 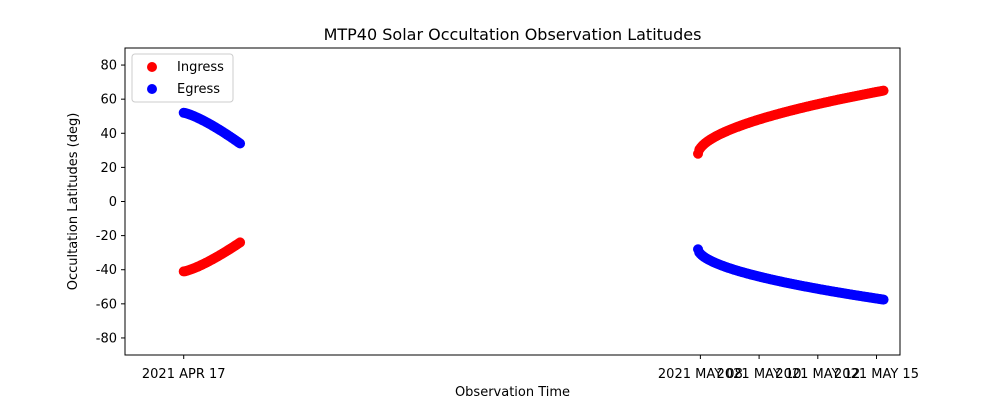 What do you see at coordinates (512, 392) in the screenshot?
I see `x-axis-label: Observation Time` at bounding box center [512, 392].